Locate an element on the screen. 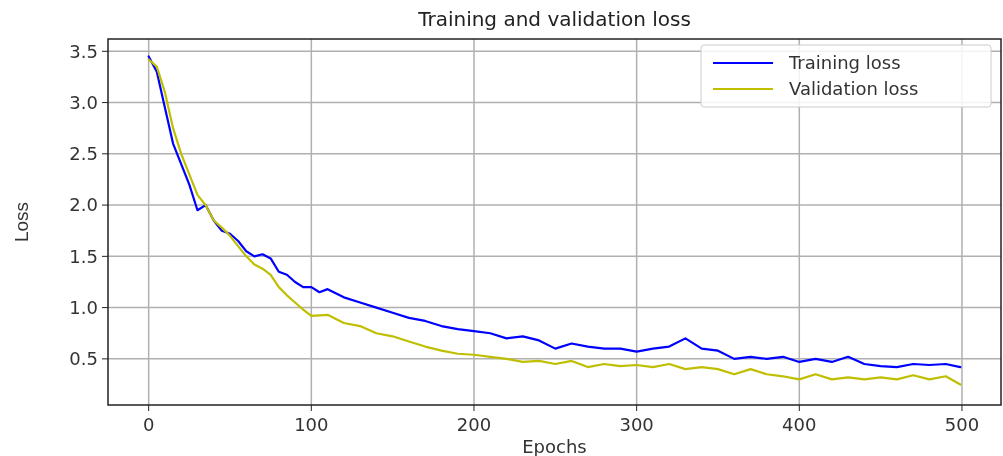 This screenshot has height=456, width=1003. y-tick-label: 3.0 is located at coordinates (83, 102).